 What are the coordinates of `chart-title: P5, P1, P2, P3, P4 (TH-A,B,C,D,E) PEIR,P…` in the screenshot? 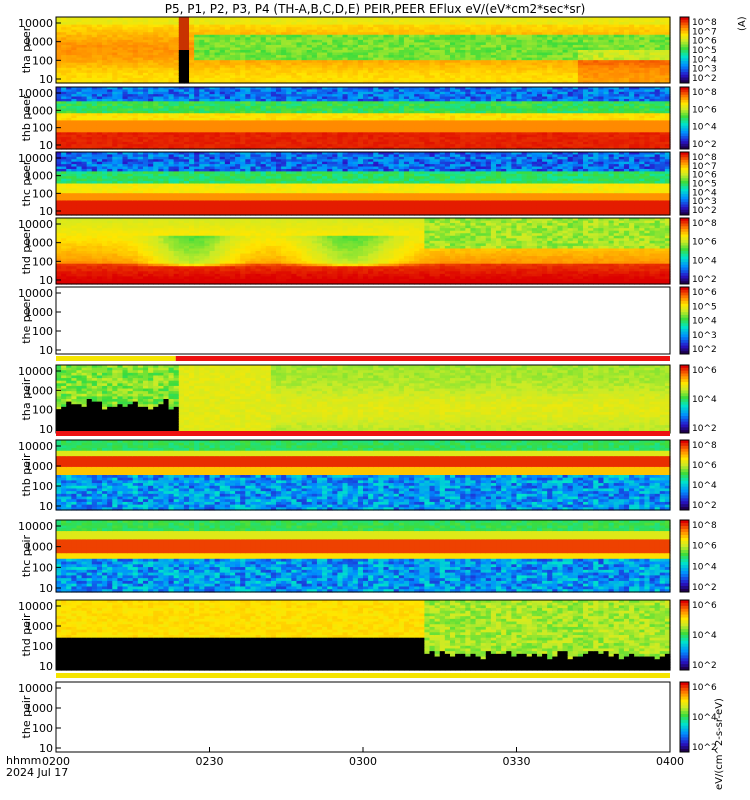 It's located at (375, 9).